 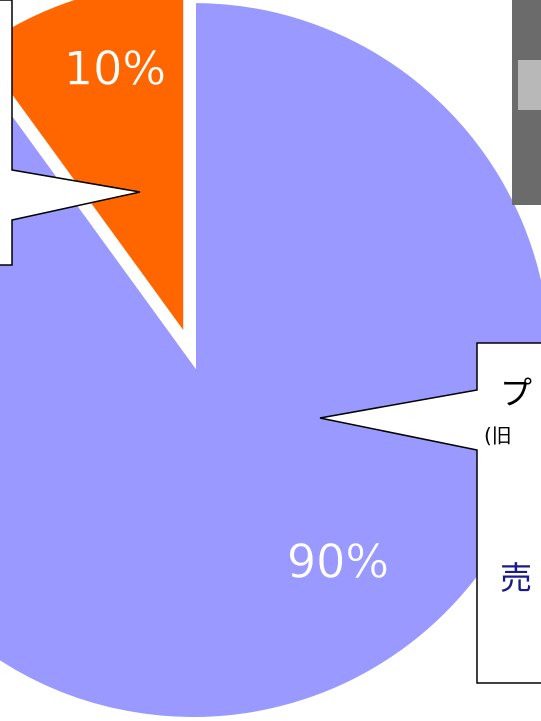 What do you see at coordinates (115, 69) in the screenshot?
I see `slice-label: 10%` at bounding box center [115, 69].